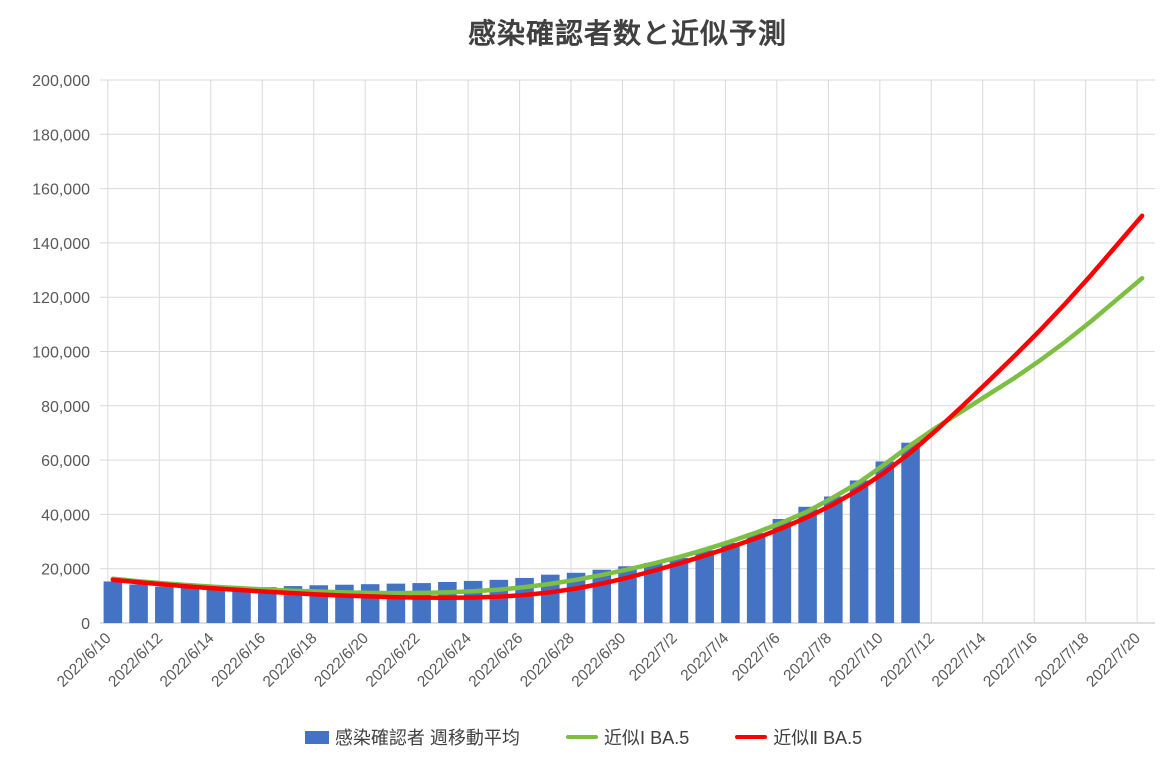  I want to click on x-tick-label: 2022/6/16, so click(238, 660).